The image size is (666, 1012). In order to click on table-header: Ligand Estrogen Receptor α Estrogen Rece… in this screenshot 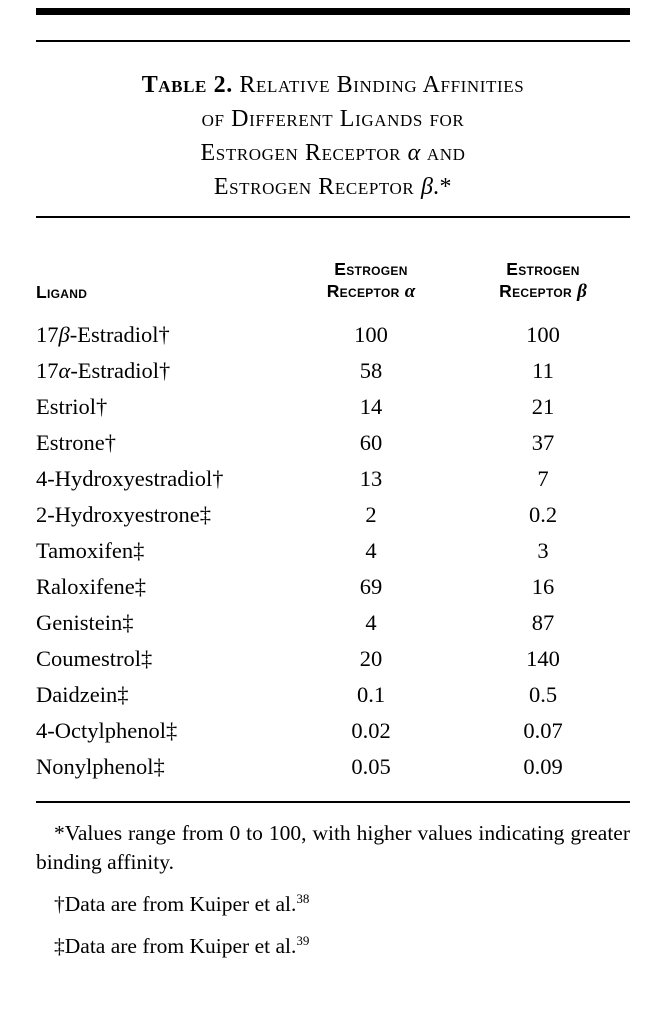, I will do `click(333, 267)`.